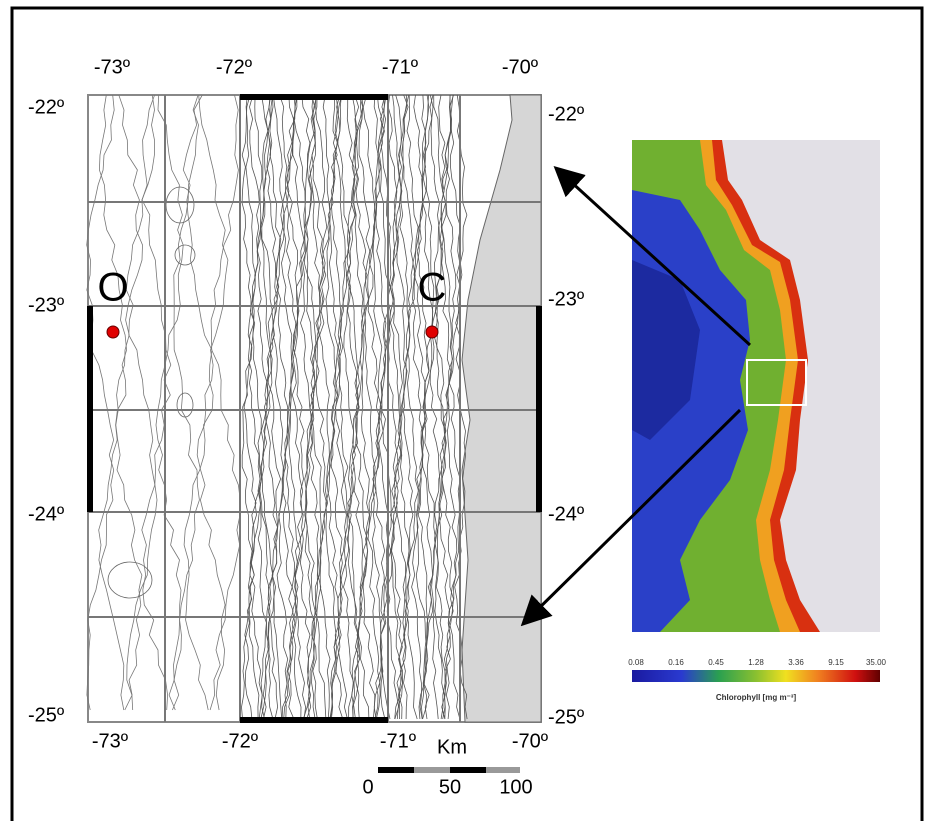 The width and height of the screenshot is (929, 821). Describe the element at coordinates (367, 787) in the screenshot. I see `scale-label: 0` at that location.